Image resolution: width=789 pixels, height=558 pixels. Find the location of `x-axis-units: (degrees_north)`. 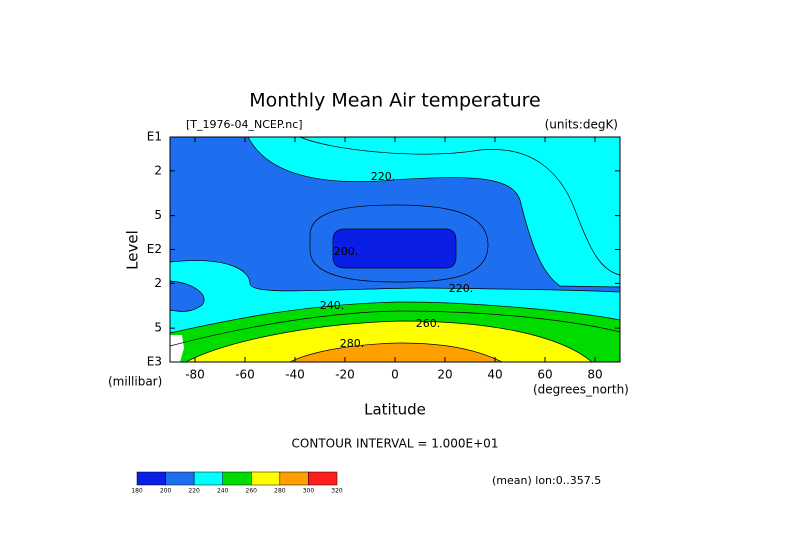

x-axis-units: (degrees_north) is located at coordinates (581, 390).